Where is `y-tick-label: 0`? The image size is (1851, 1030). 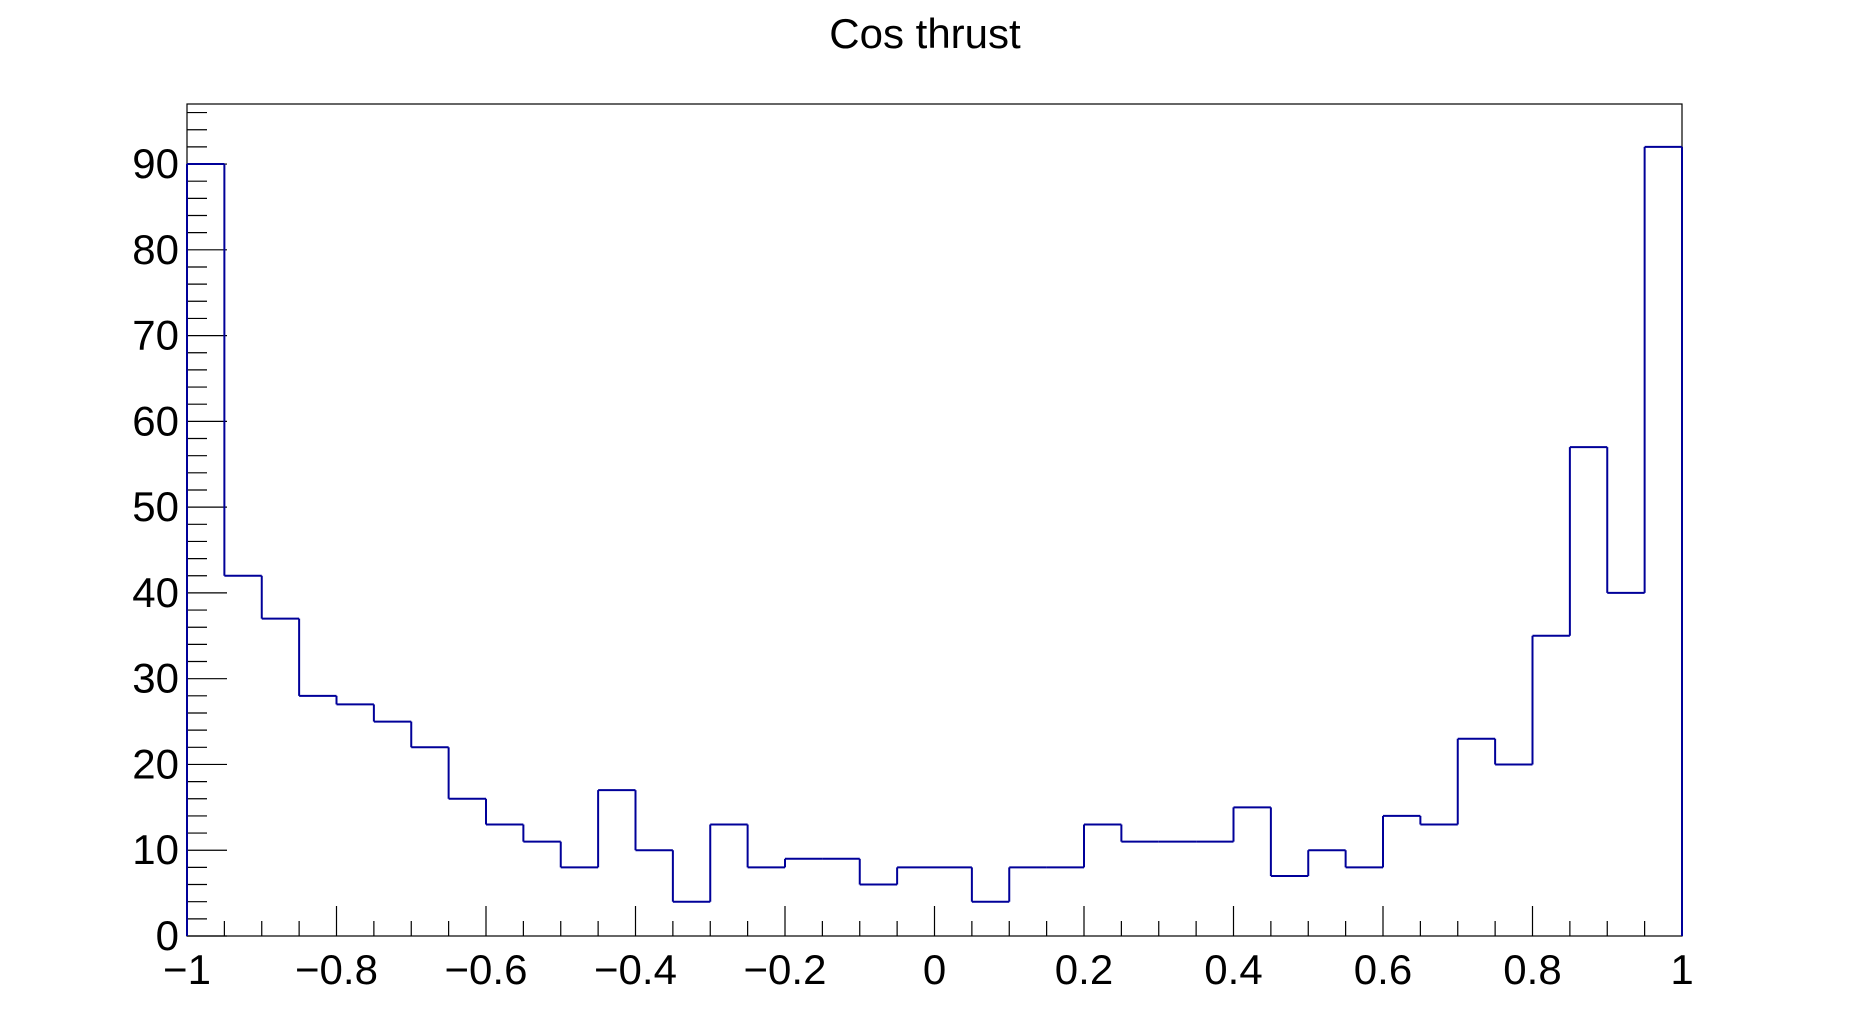 y-tick-label: 0 is located at coordinates (167, 935).